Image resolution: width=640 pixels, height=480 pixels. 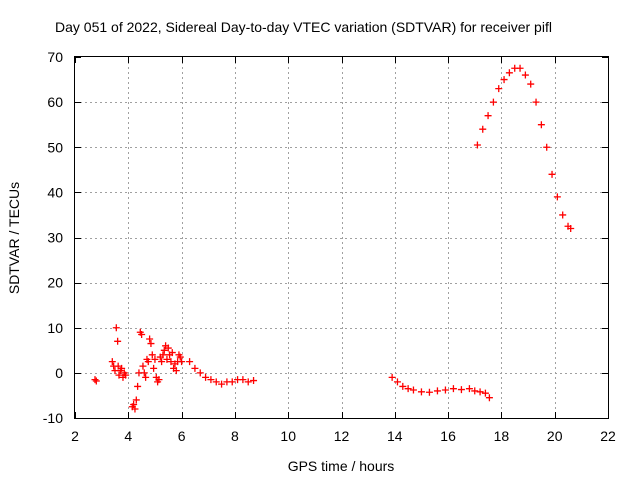 I want to click on x-tick-label: 22, so click(x=608, y=436).